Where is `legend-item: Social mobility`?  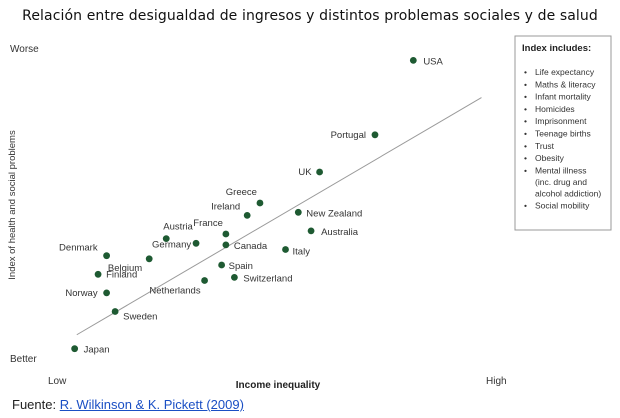
legend-item: Social mobility is located at coordinates (562, 206).